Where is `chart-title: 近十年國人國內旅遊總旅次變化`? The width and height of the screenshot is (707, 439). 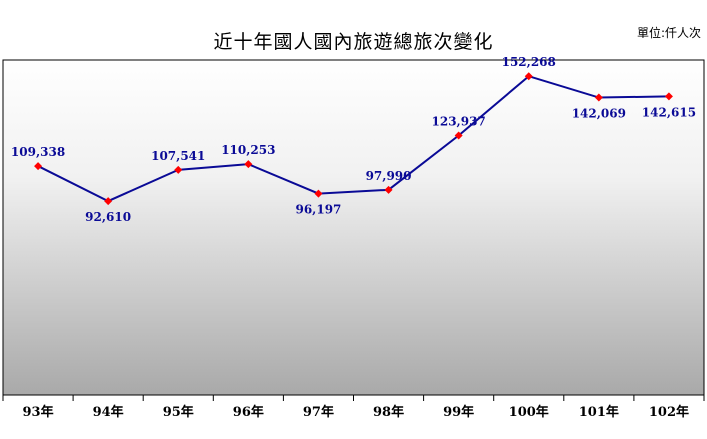
chart-title: 近十年國人國內旅遊總旅次變化 is located at coordinates (353, 42).